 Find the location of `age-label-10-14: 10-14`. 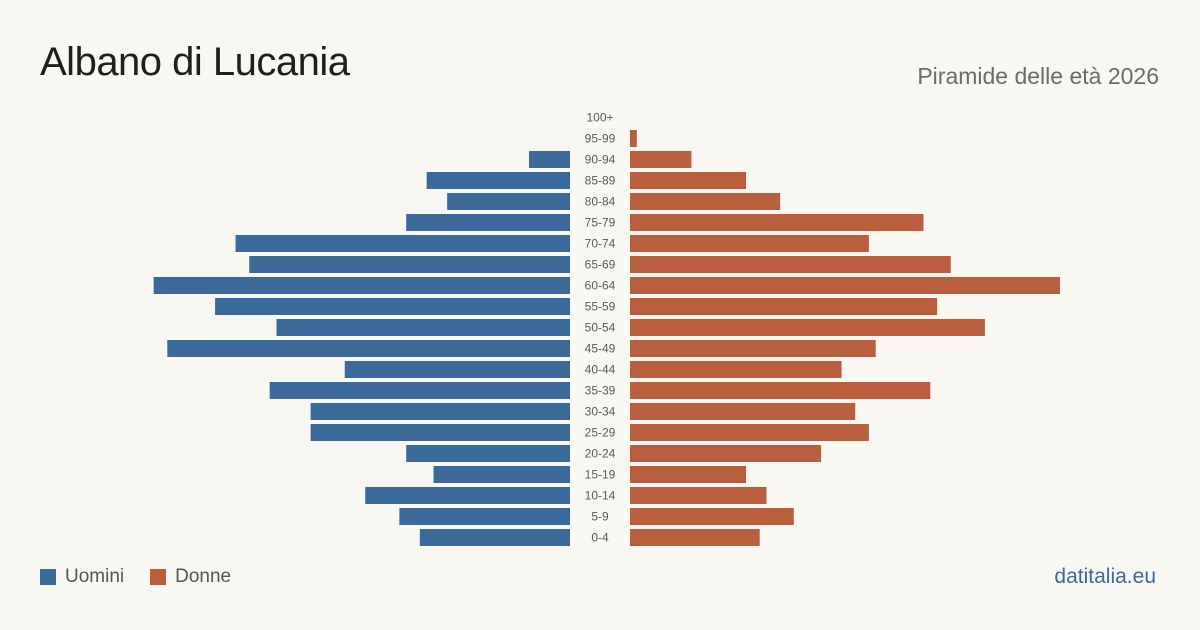

age-label-10-14: 10-14 is located at coordinates (600, 496).